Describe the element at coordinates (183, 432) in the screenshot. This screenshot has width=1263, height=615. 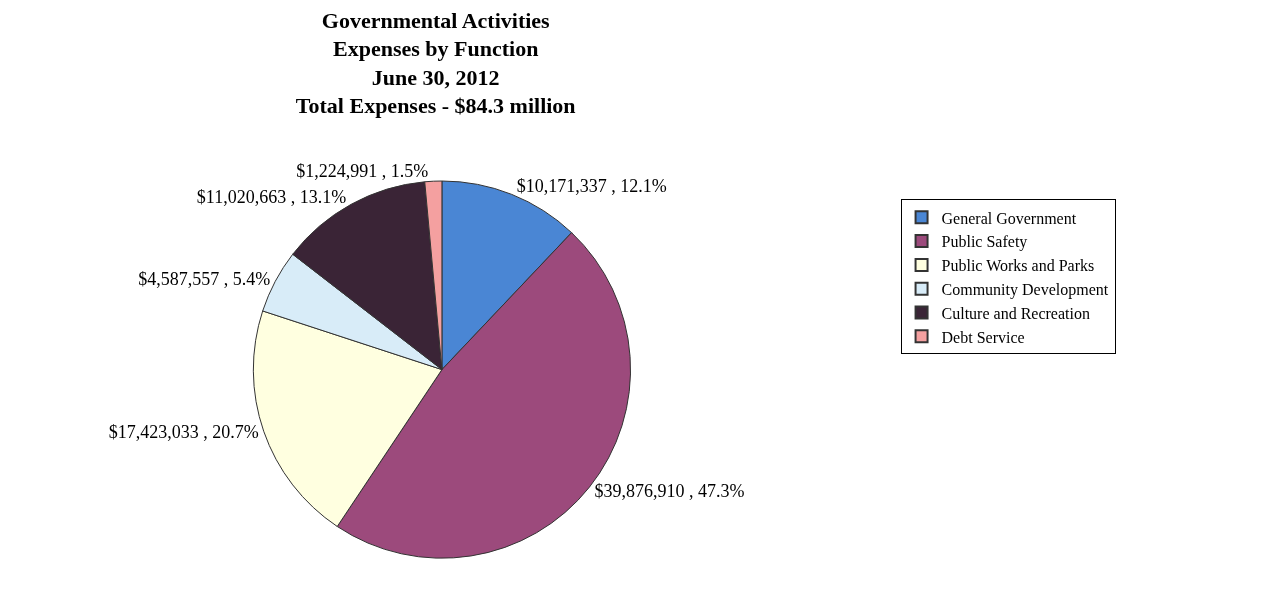
I see `data-label: $17,423,033 , 20.7%` at that location.